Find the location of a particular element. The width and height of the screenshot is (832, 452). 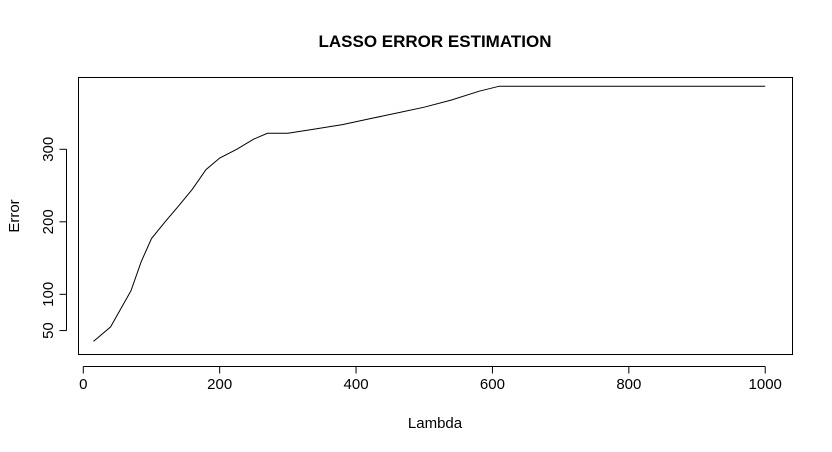

x-tick-label: 200 is located at coordinates (219, 384).